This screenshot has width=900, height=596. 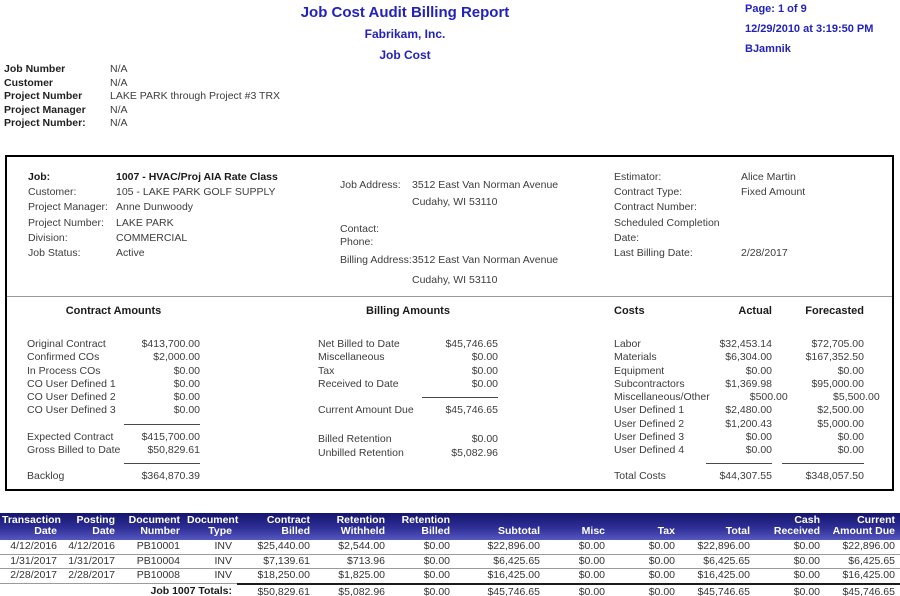 I want to click on company-name: Fabrikam, Inc., so click(x=405, y=34).